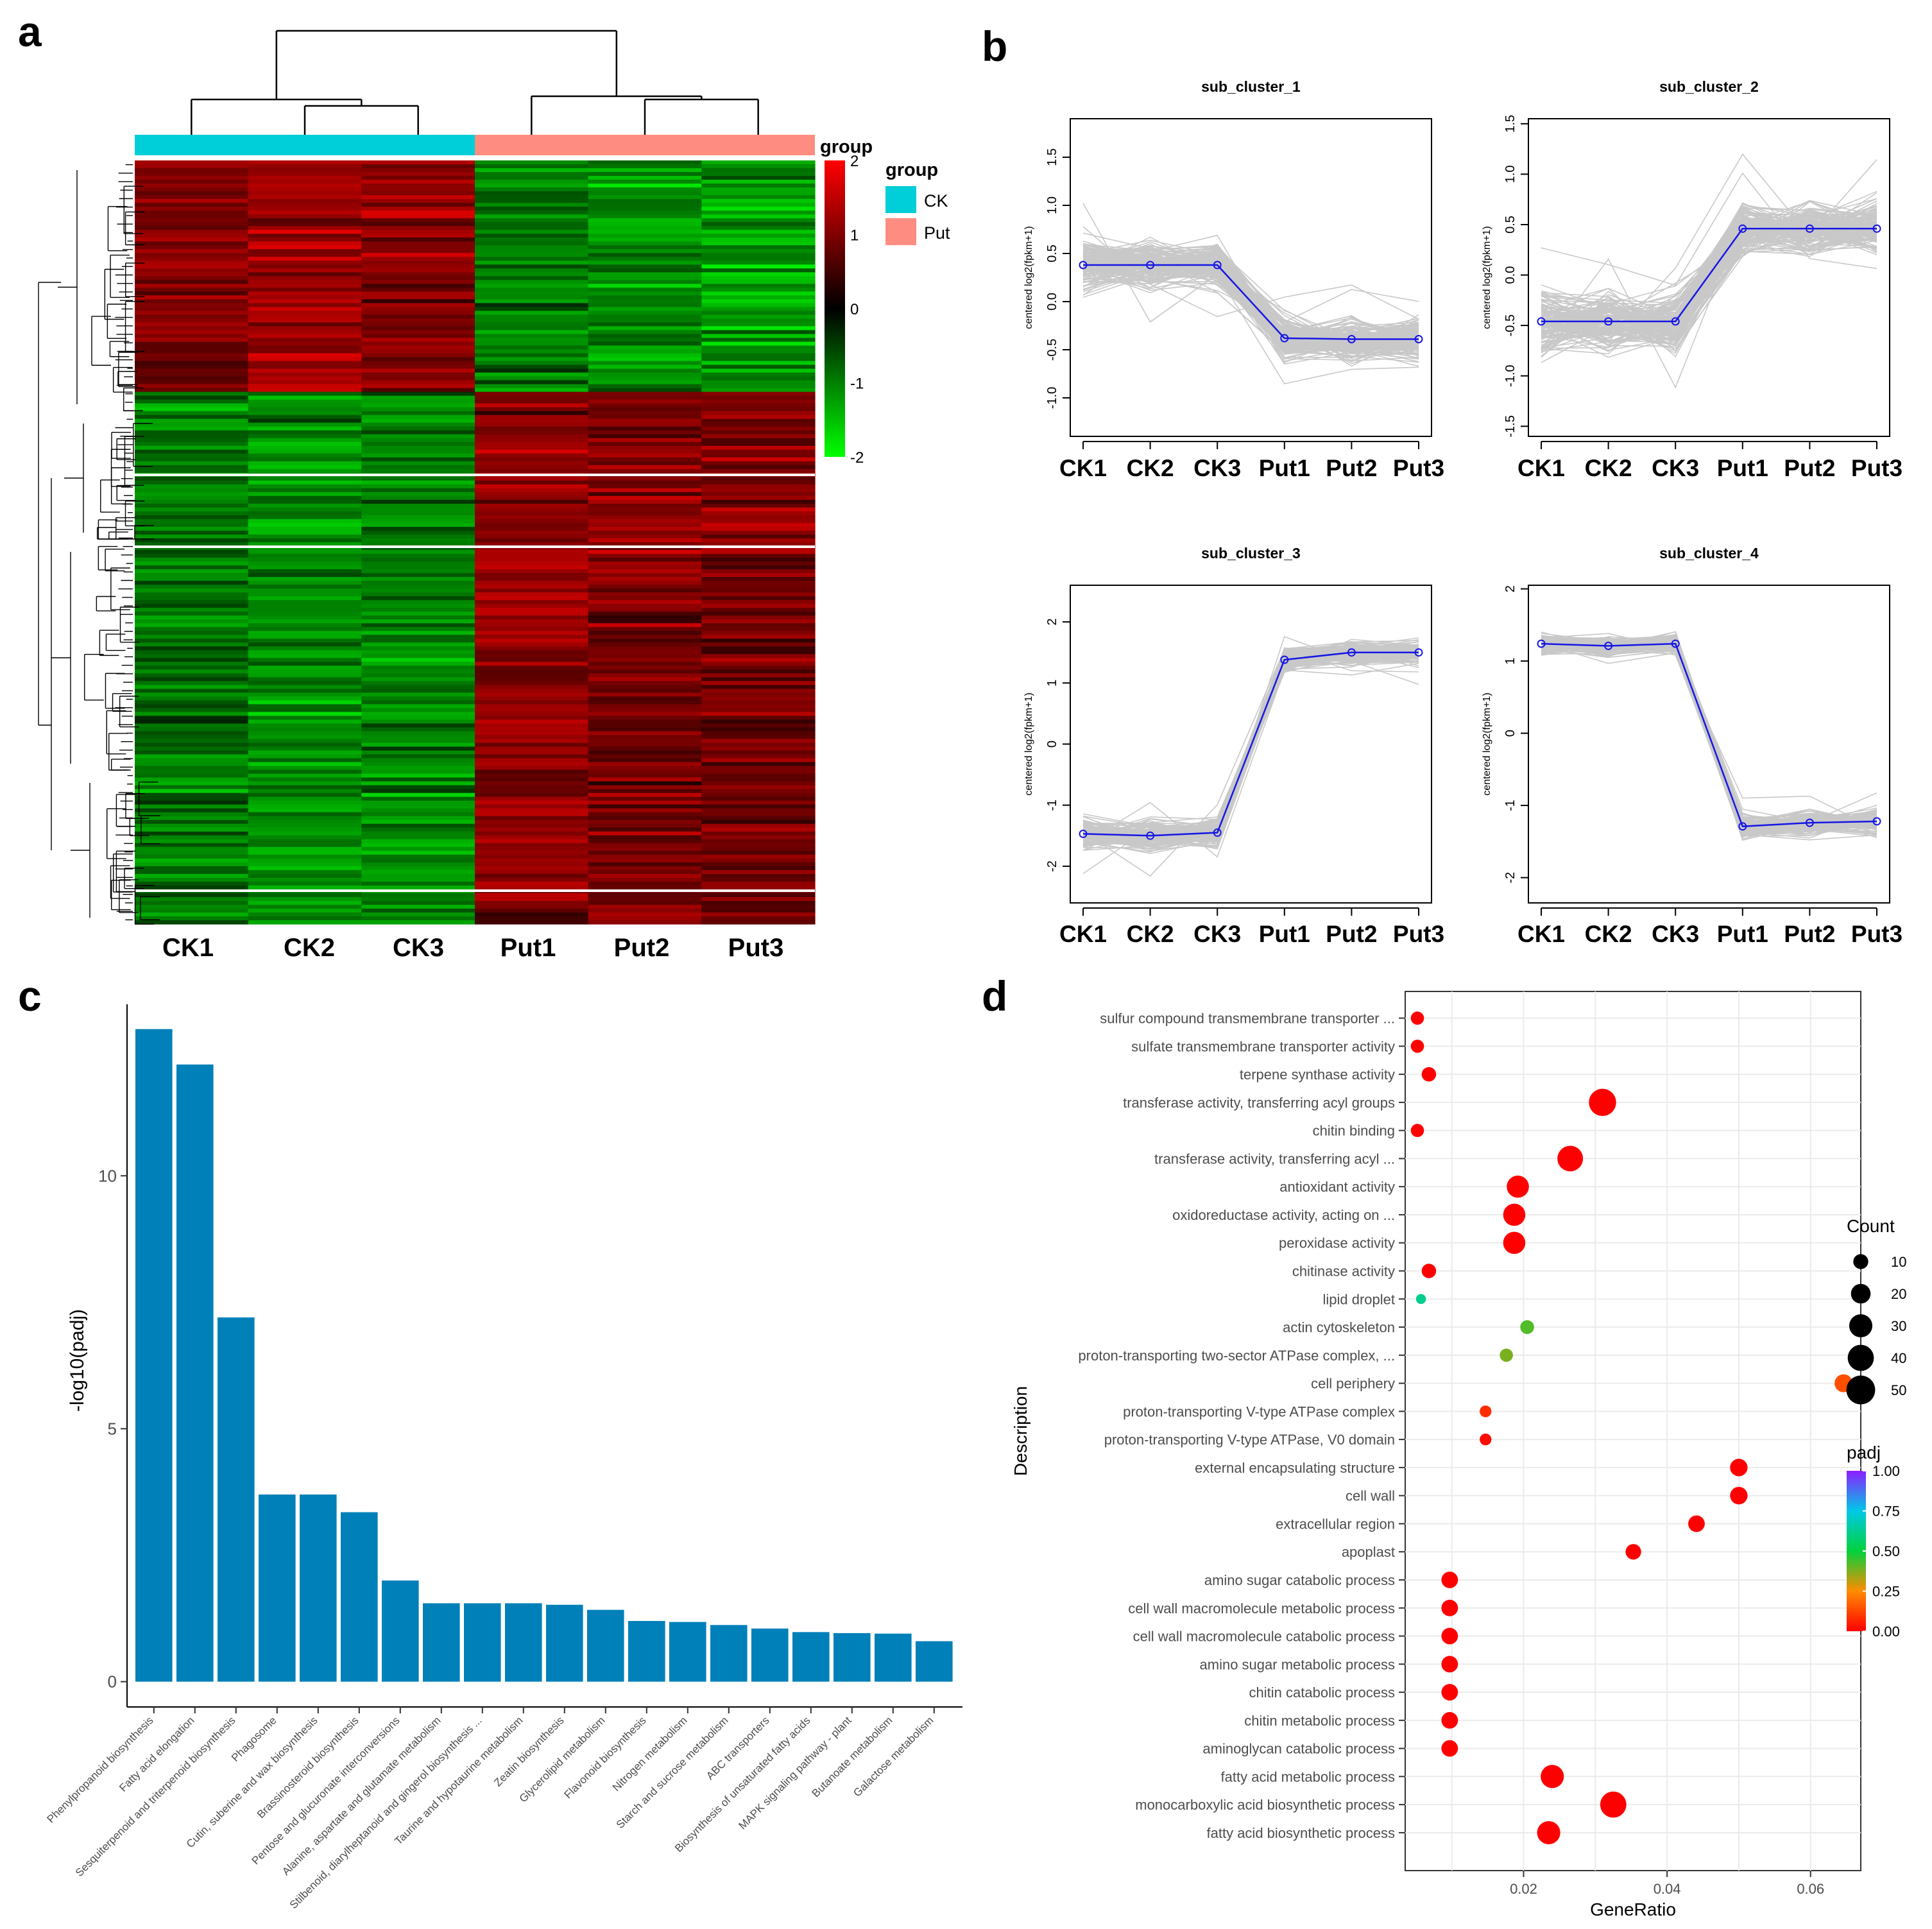 The width and height of the screenshot is (1932, 1929). I want to click on subplot-title: sub_cluster_1, so click(1251, 86).